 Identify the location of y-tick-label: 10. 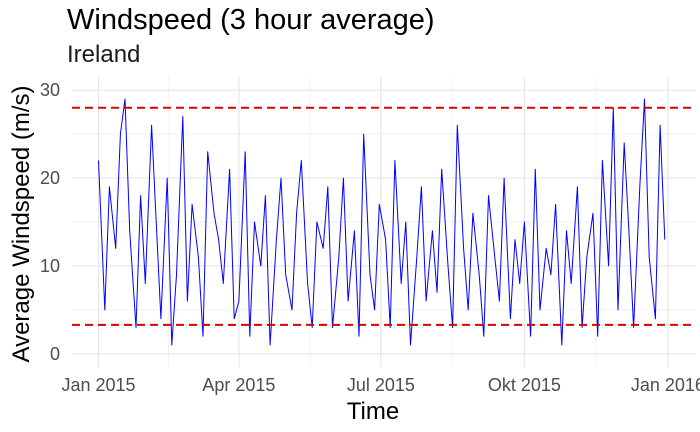
(50, 266).